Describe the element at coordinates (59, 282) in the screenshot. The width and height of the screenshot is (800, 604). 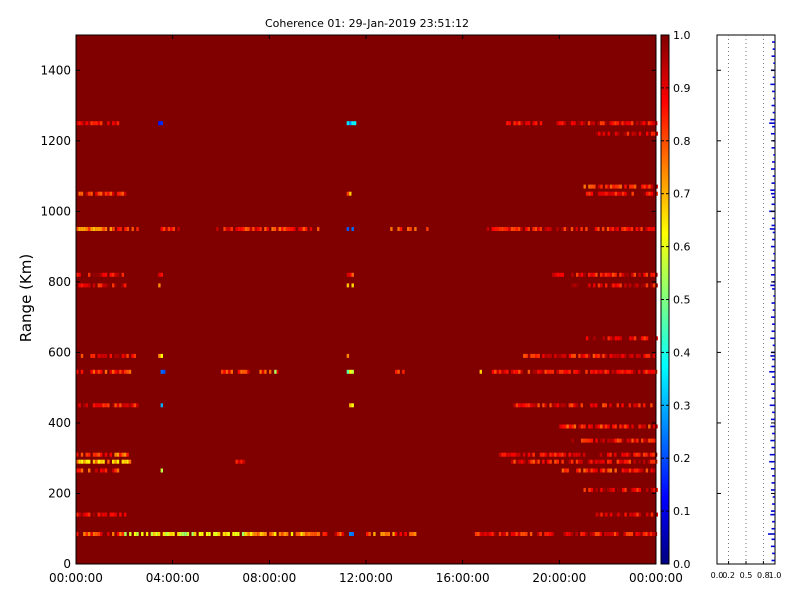
I see `y-tick-label: 800` at that location.